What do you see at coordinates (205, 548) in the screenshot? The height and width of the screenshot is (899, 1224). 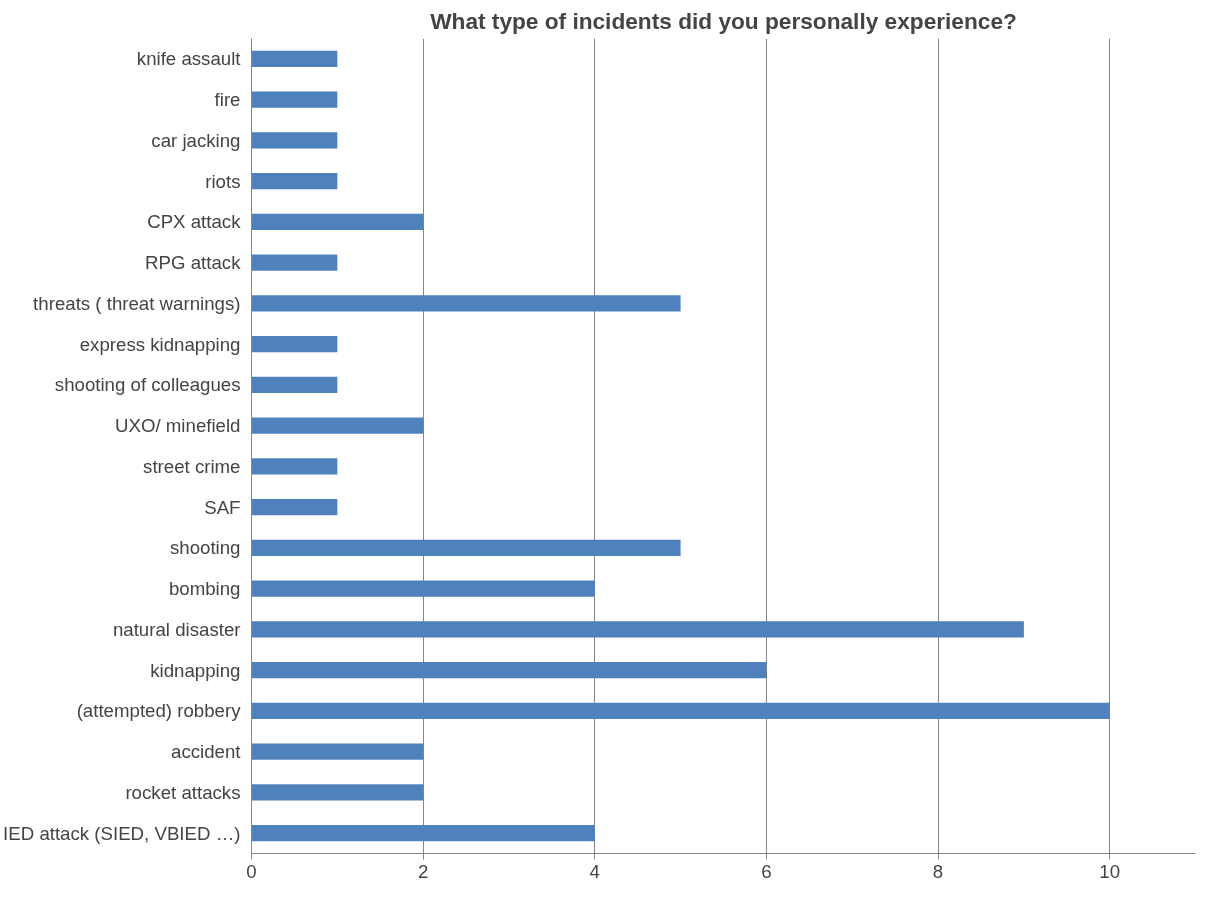 I see `y-tick-label: shooting` at bounding box center [205, 548].